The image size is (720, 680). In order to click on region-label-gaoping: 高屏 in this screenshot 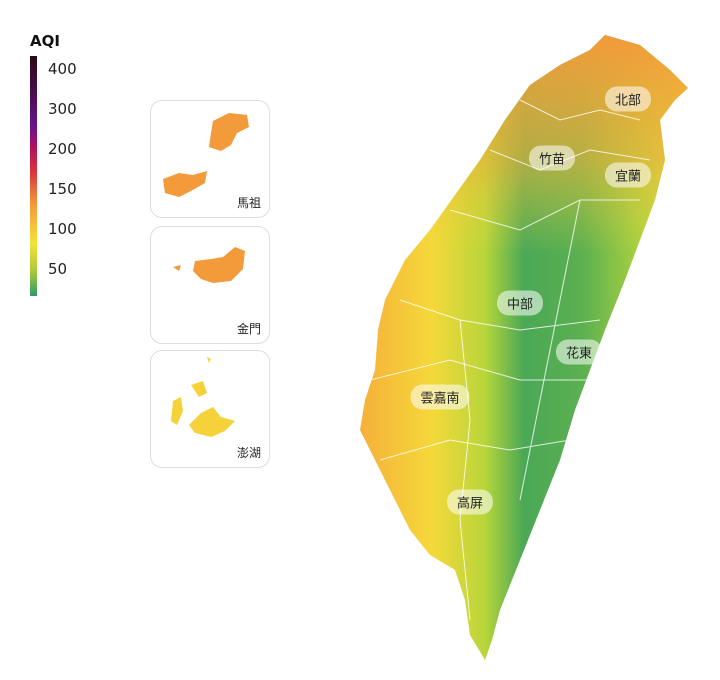, I will do `click(470, 502)`.